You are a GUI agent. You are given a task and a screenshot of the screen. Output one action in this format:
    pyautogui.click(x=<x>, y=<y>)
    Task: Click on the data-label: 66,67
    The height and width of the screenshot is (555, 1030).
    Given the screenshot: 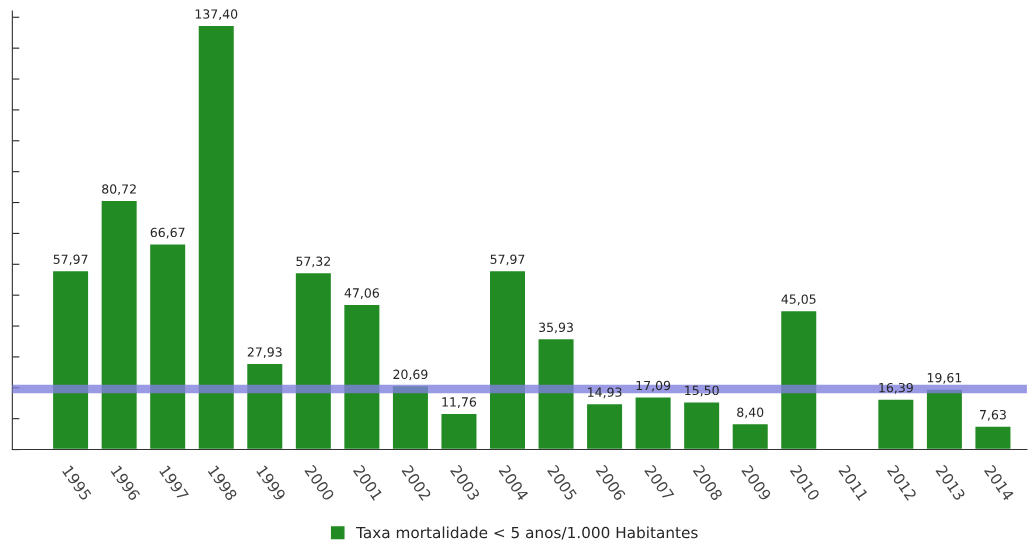 What is the action you would take?
    pyautogui.click(x=167, y=233)
    